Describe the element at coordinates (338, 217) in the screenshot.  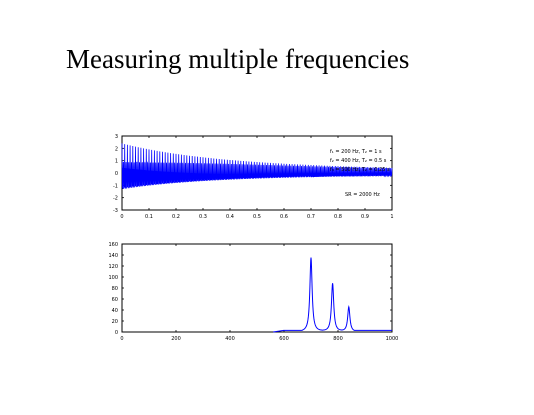
I see `x-tick-label: 0.8` at that location.